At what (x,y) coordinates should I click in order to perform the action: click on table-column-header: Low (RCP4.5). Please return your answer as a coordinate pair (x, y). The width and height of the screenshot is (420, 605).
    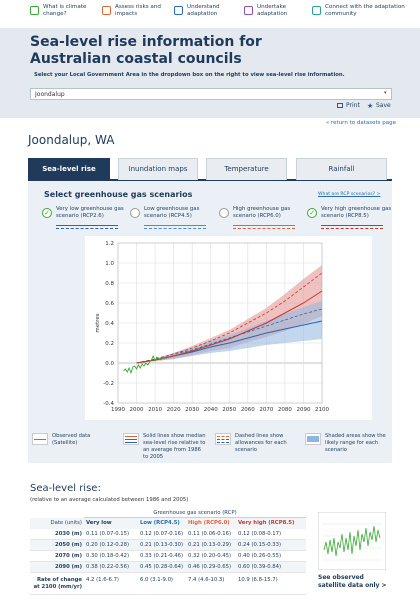
    Looking at the image, I should click on (162, 523).